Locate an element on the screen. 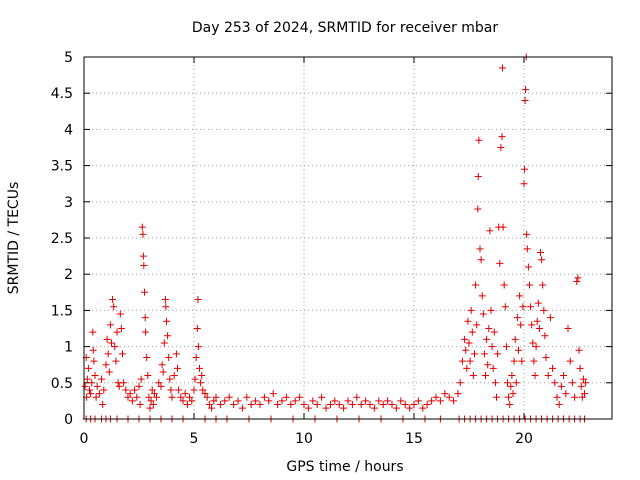  y-tick-label: 4.5 is located at coordinates (62, 94).